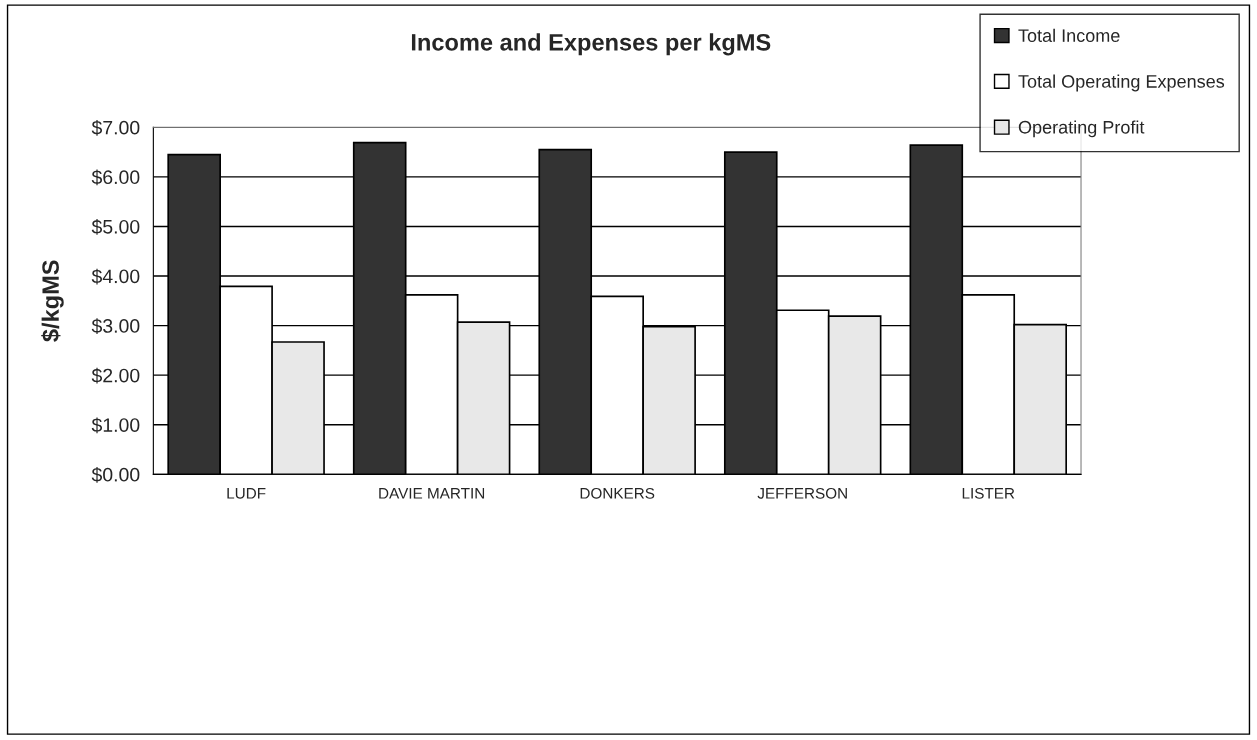  What do you see at coordinates (432, 493) in the screenshot?
I see `x-tick-label: DAVIE MARTIN` at bounding box center [432, 493].